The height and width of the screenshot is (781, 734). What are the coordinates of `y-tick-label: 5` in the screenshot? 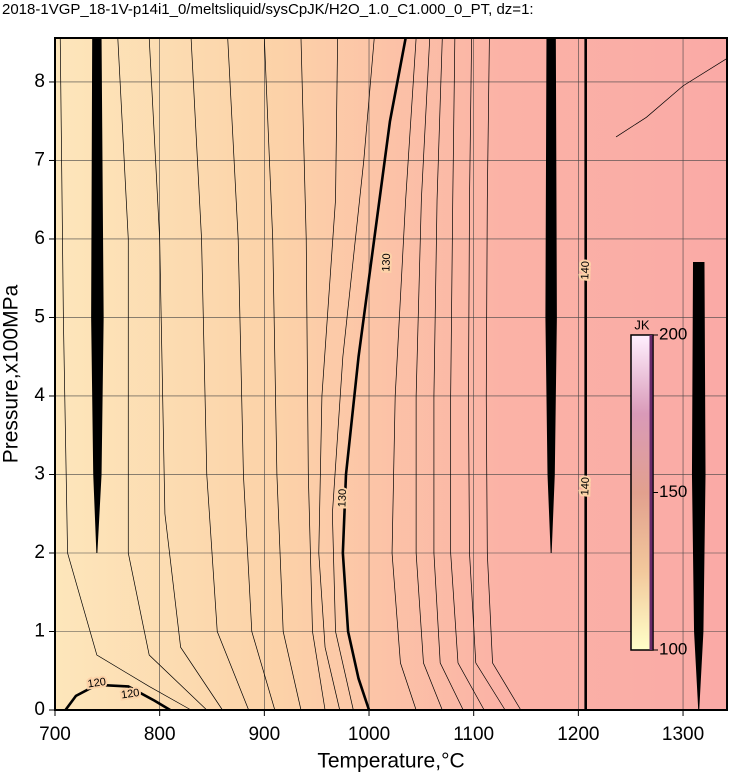 It's located at (39, 316).